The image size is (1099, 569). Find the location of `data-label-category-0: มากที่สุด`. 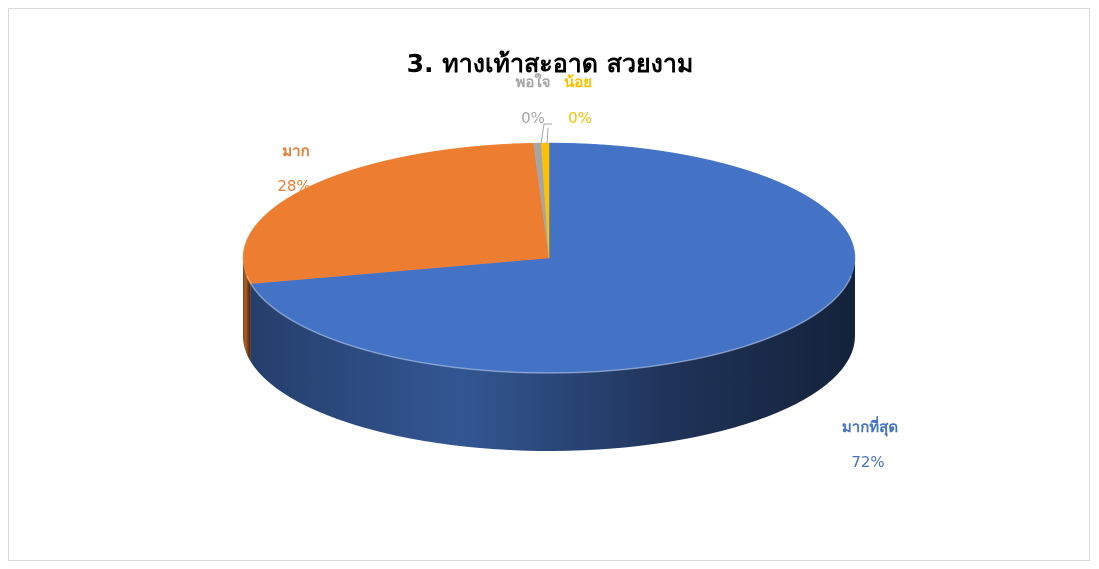

data-label-category-0: มากที่สุด is located at coordinates (870, 426).